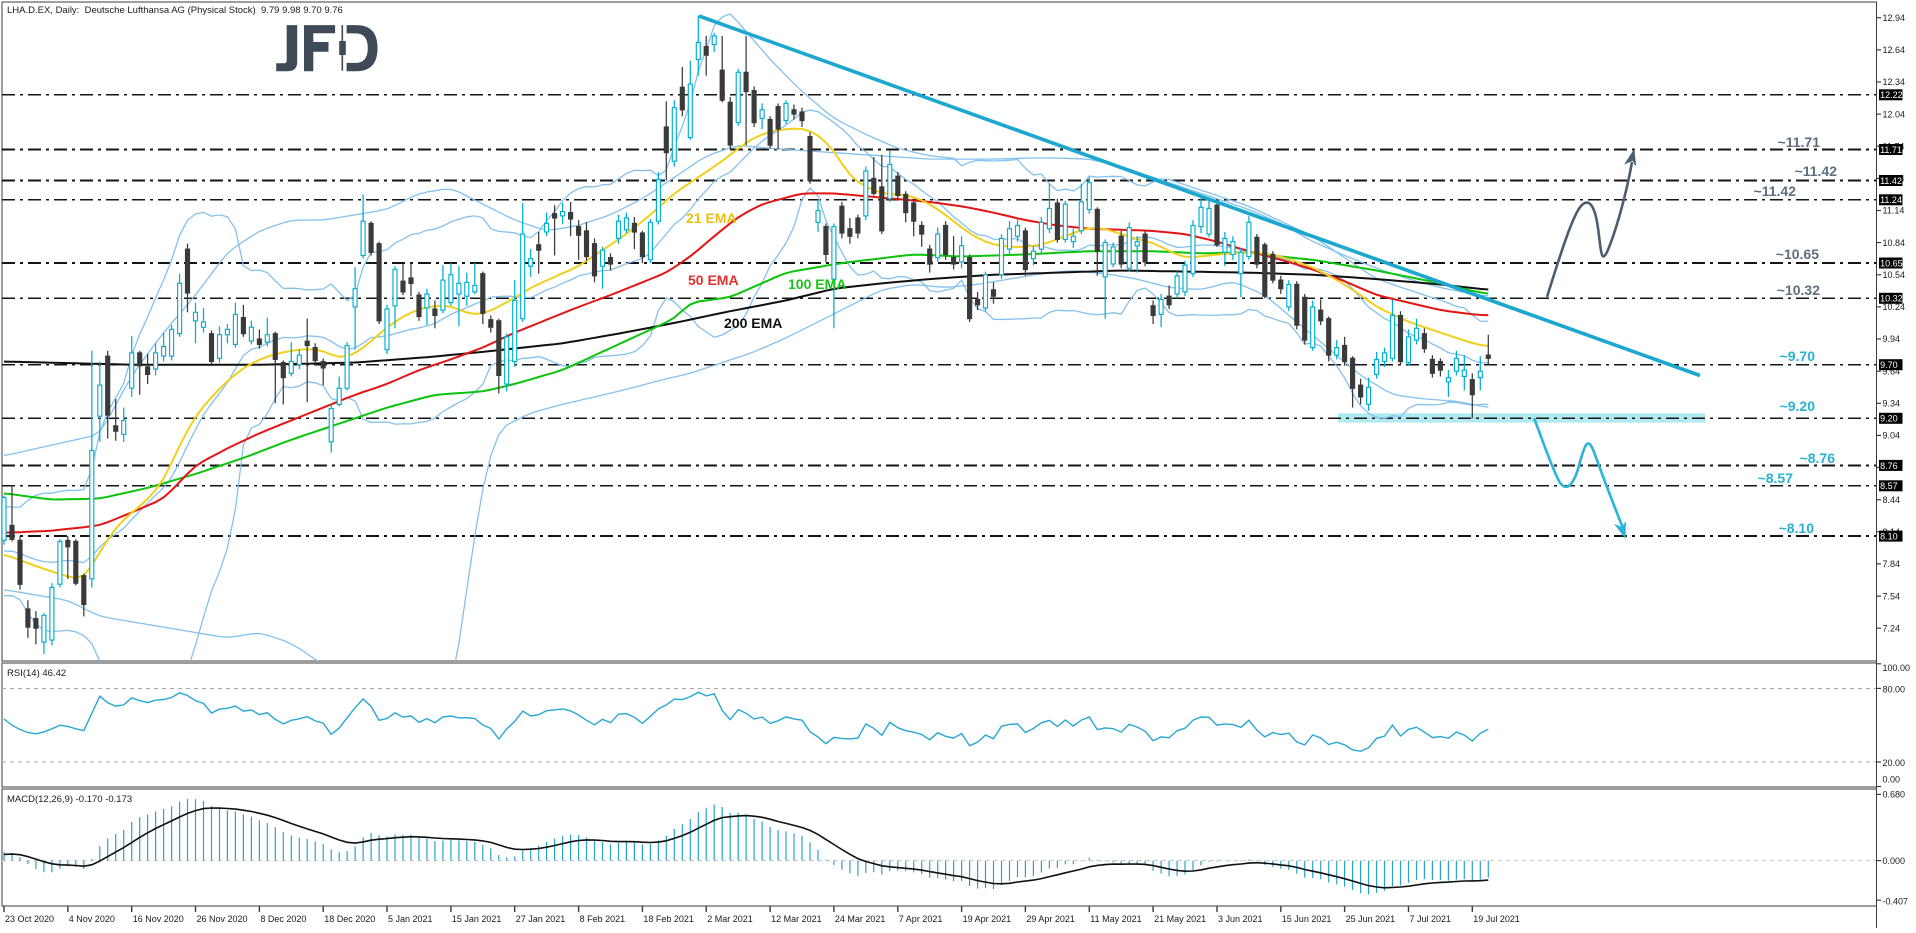 This screenshot has height=933, width=1916. What do you see at coordinates (1896, 902) in the screenshot?
I see `svg-text: -0.407` at bounding box center [1896, 902].